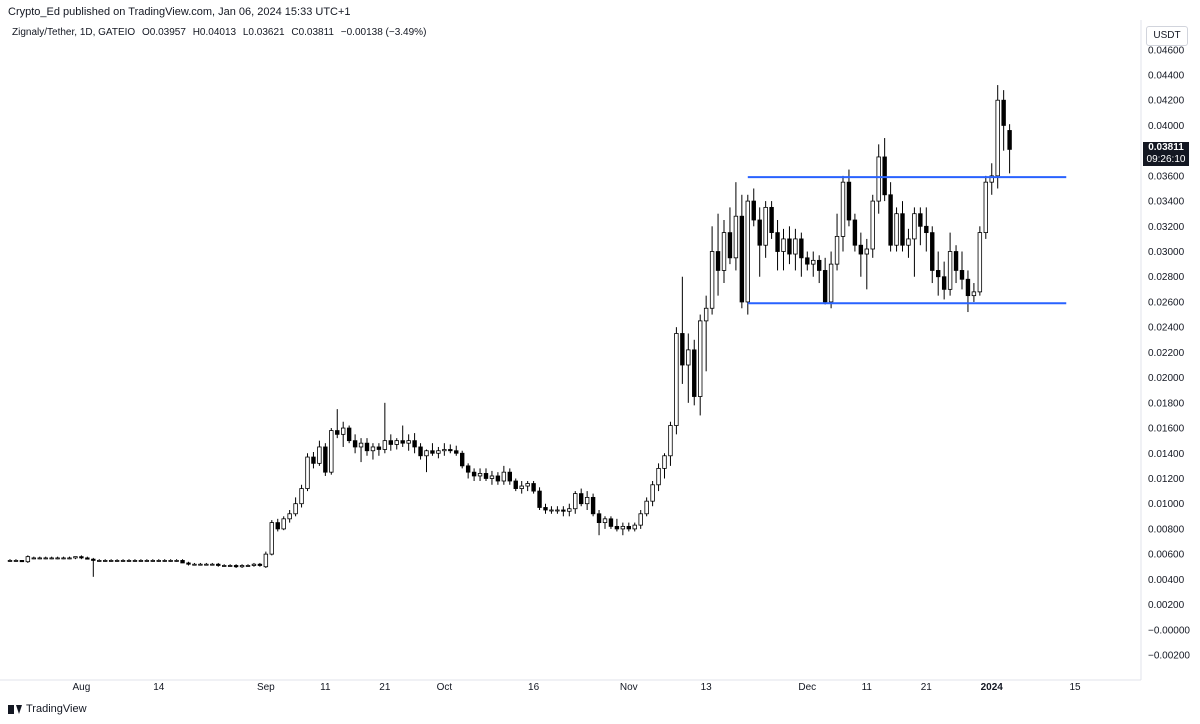 This screenshot has height=724, width=1200. I want to click on tradingview-brand: TradingView, so click(56, 709).